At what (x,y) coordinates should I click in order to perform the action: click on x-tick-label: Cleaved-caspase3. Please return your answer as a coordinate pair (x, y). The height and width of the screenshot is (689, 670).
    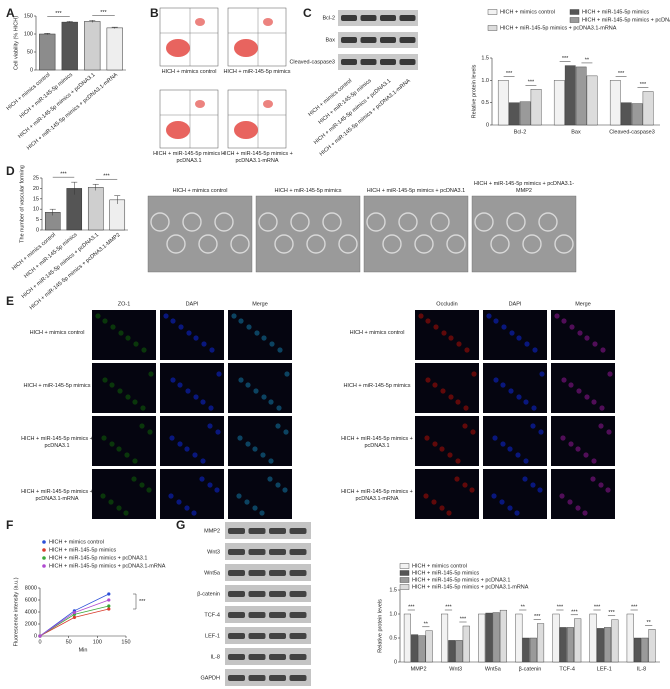
    Looking at the image, I should click on (632, 132).